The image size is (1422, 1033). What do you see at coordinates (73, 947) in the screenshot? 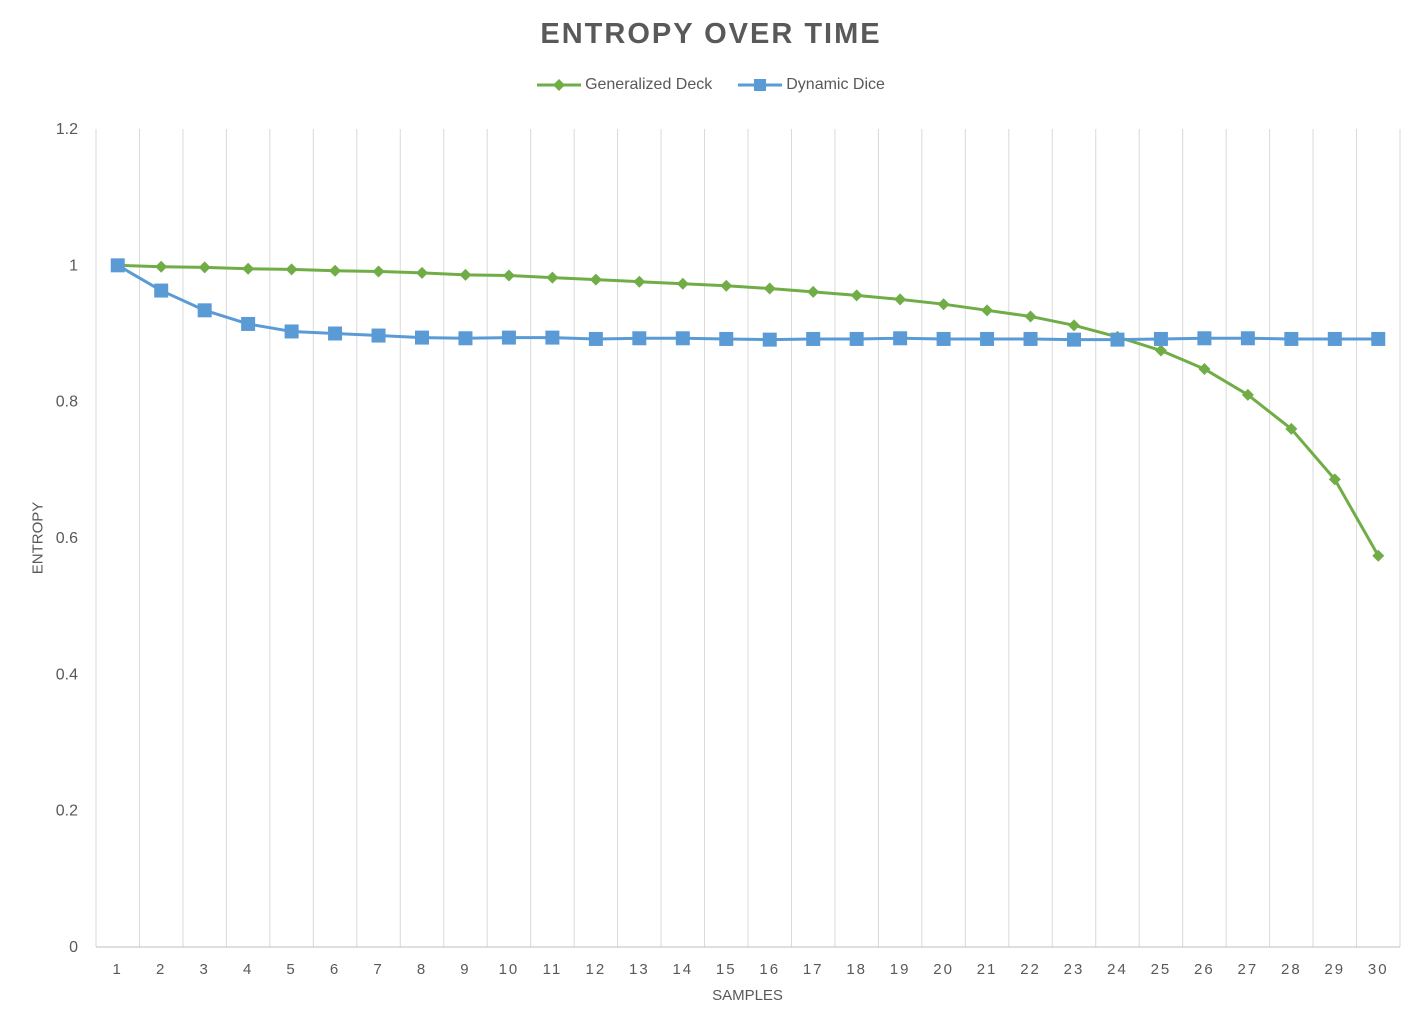
I see `y-tick-label: 0` at bounding box center [73, 947].